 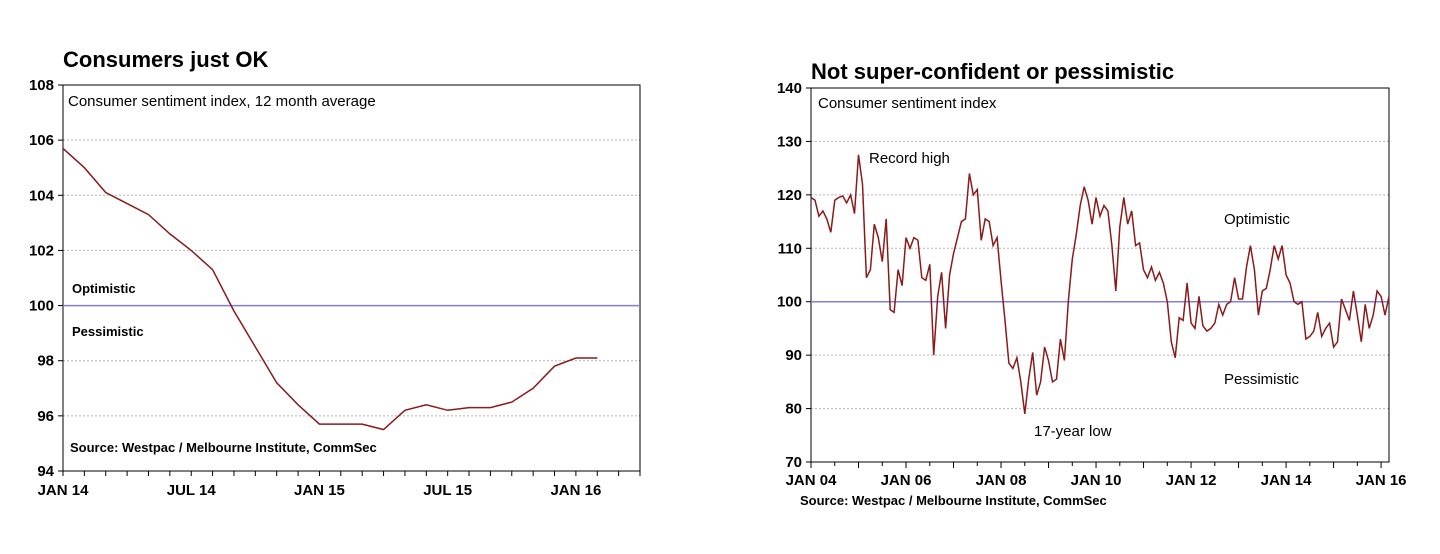 What do you see at coordinates (1001, 480) in the screenshot?
I see `chart2-x-tick-label: JAN 08` at bounding box center [1001, 480].